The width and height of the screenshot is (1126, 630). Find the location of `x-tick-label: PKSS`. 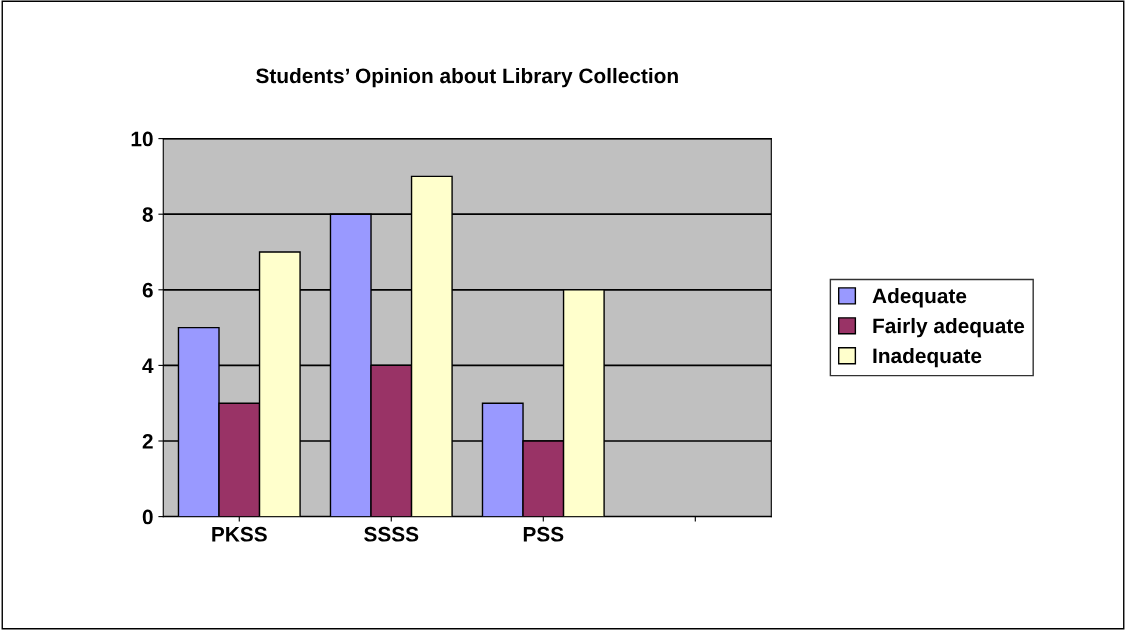

x-tick-label: PKSS is located at coordinates (239, 534).